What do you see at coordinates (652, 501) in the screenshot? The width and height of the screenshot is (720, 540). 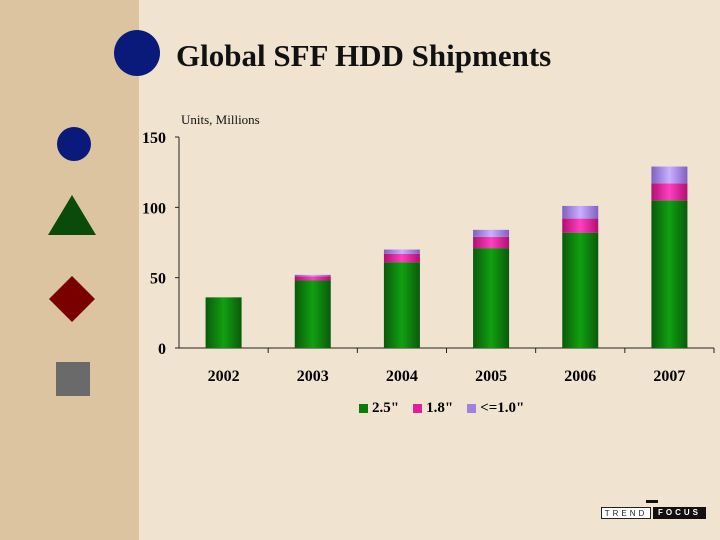 I see `logo-mark` at bounding box center [652, 501].